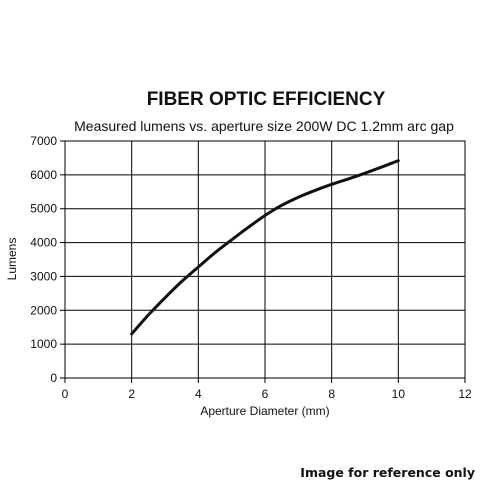  I want to click on y-tick-label: 1000, so click(43, 344).